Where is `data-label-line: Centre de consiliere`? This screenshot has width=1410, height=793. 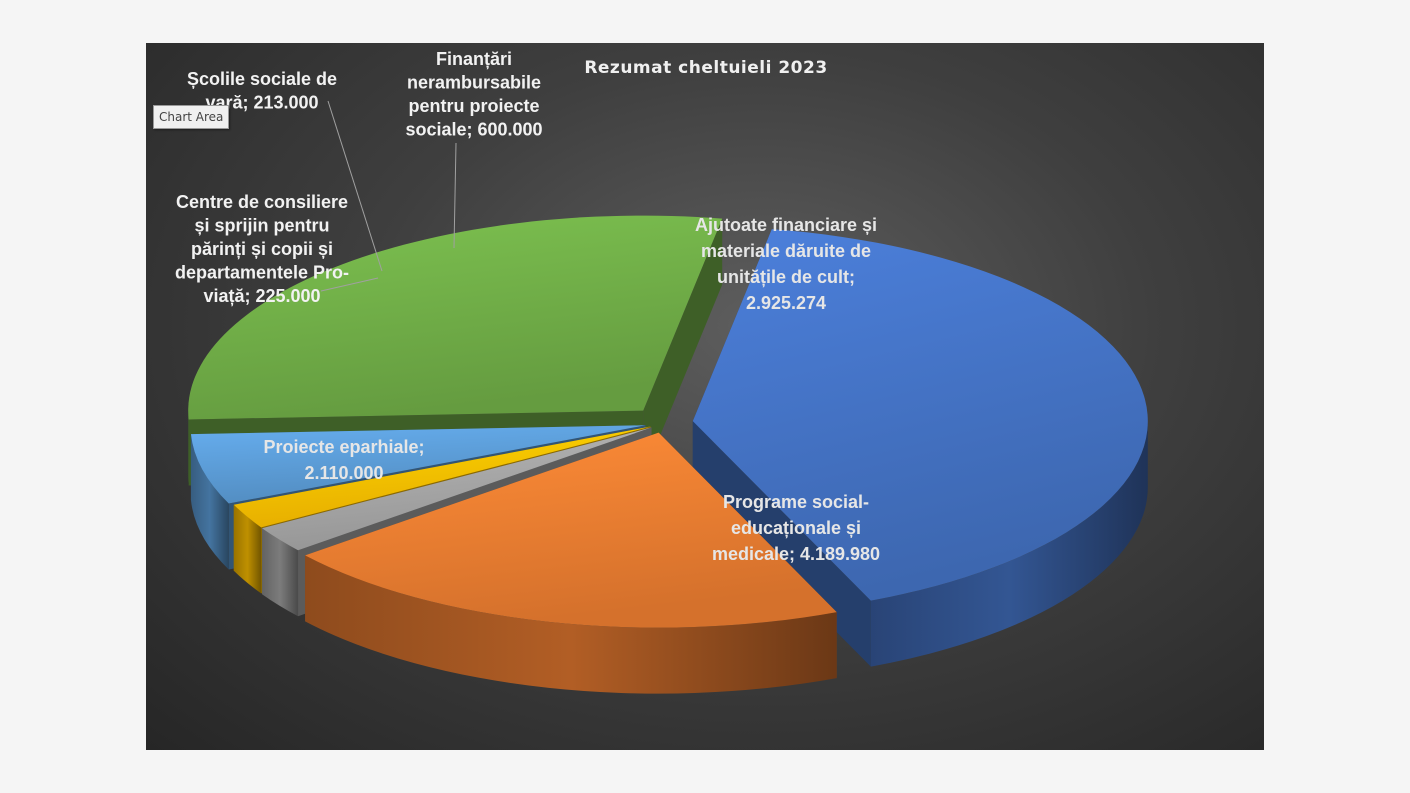
data-label-line: Centre de consiliere is located at coordinates (262, 202).